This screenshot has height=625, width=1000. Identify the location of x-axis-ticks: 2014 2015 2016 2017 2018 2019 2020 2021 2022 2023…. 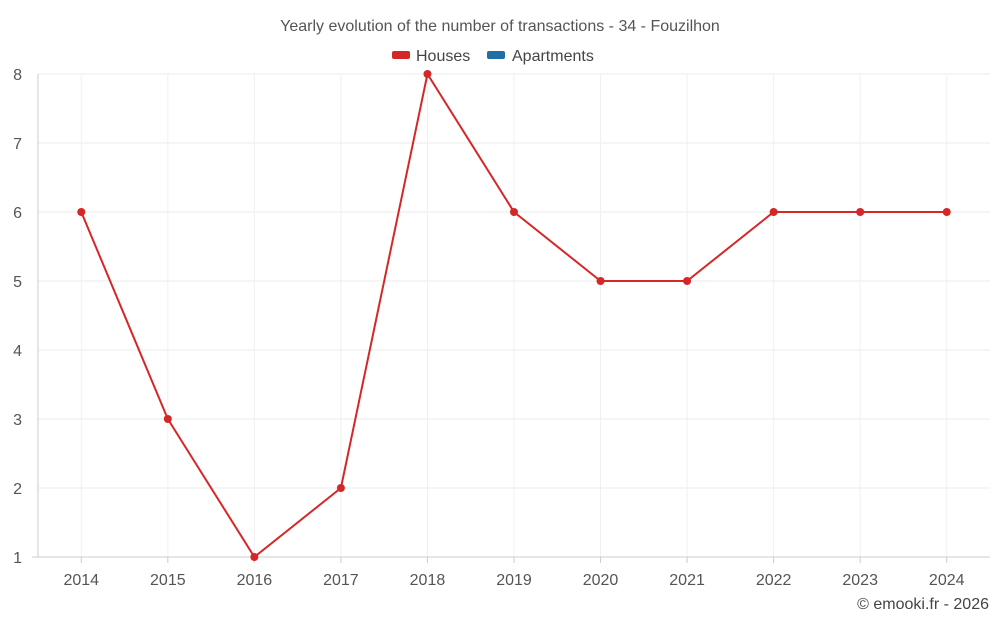
(514, 573).